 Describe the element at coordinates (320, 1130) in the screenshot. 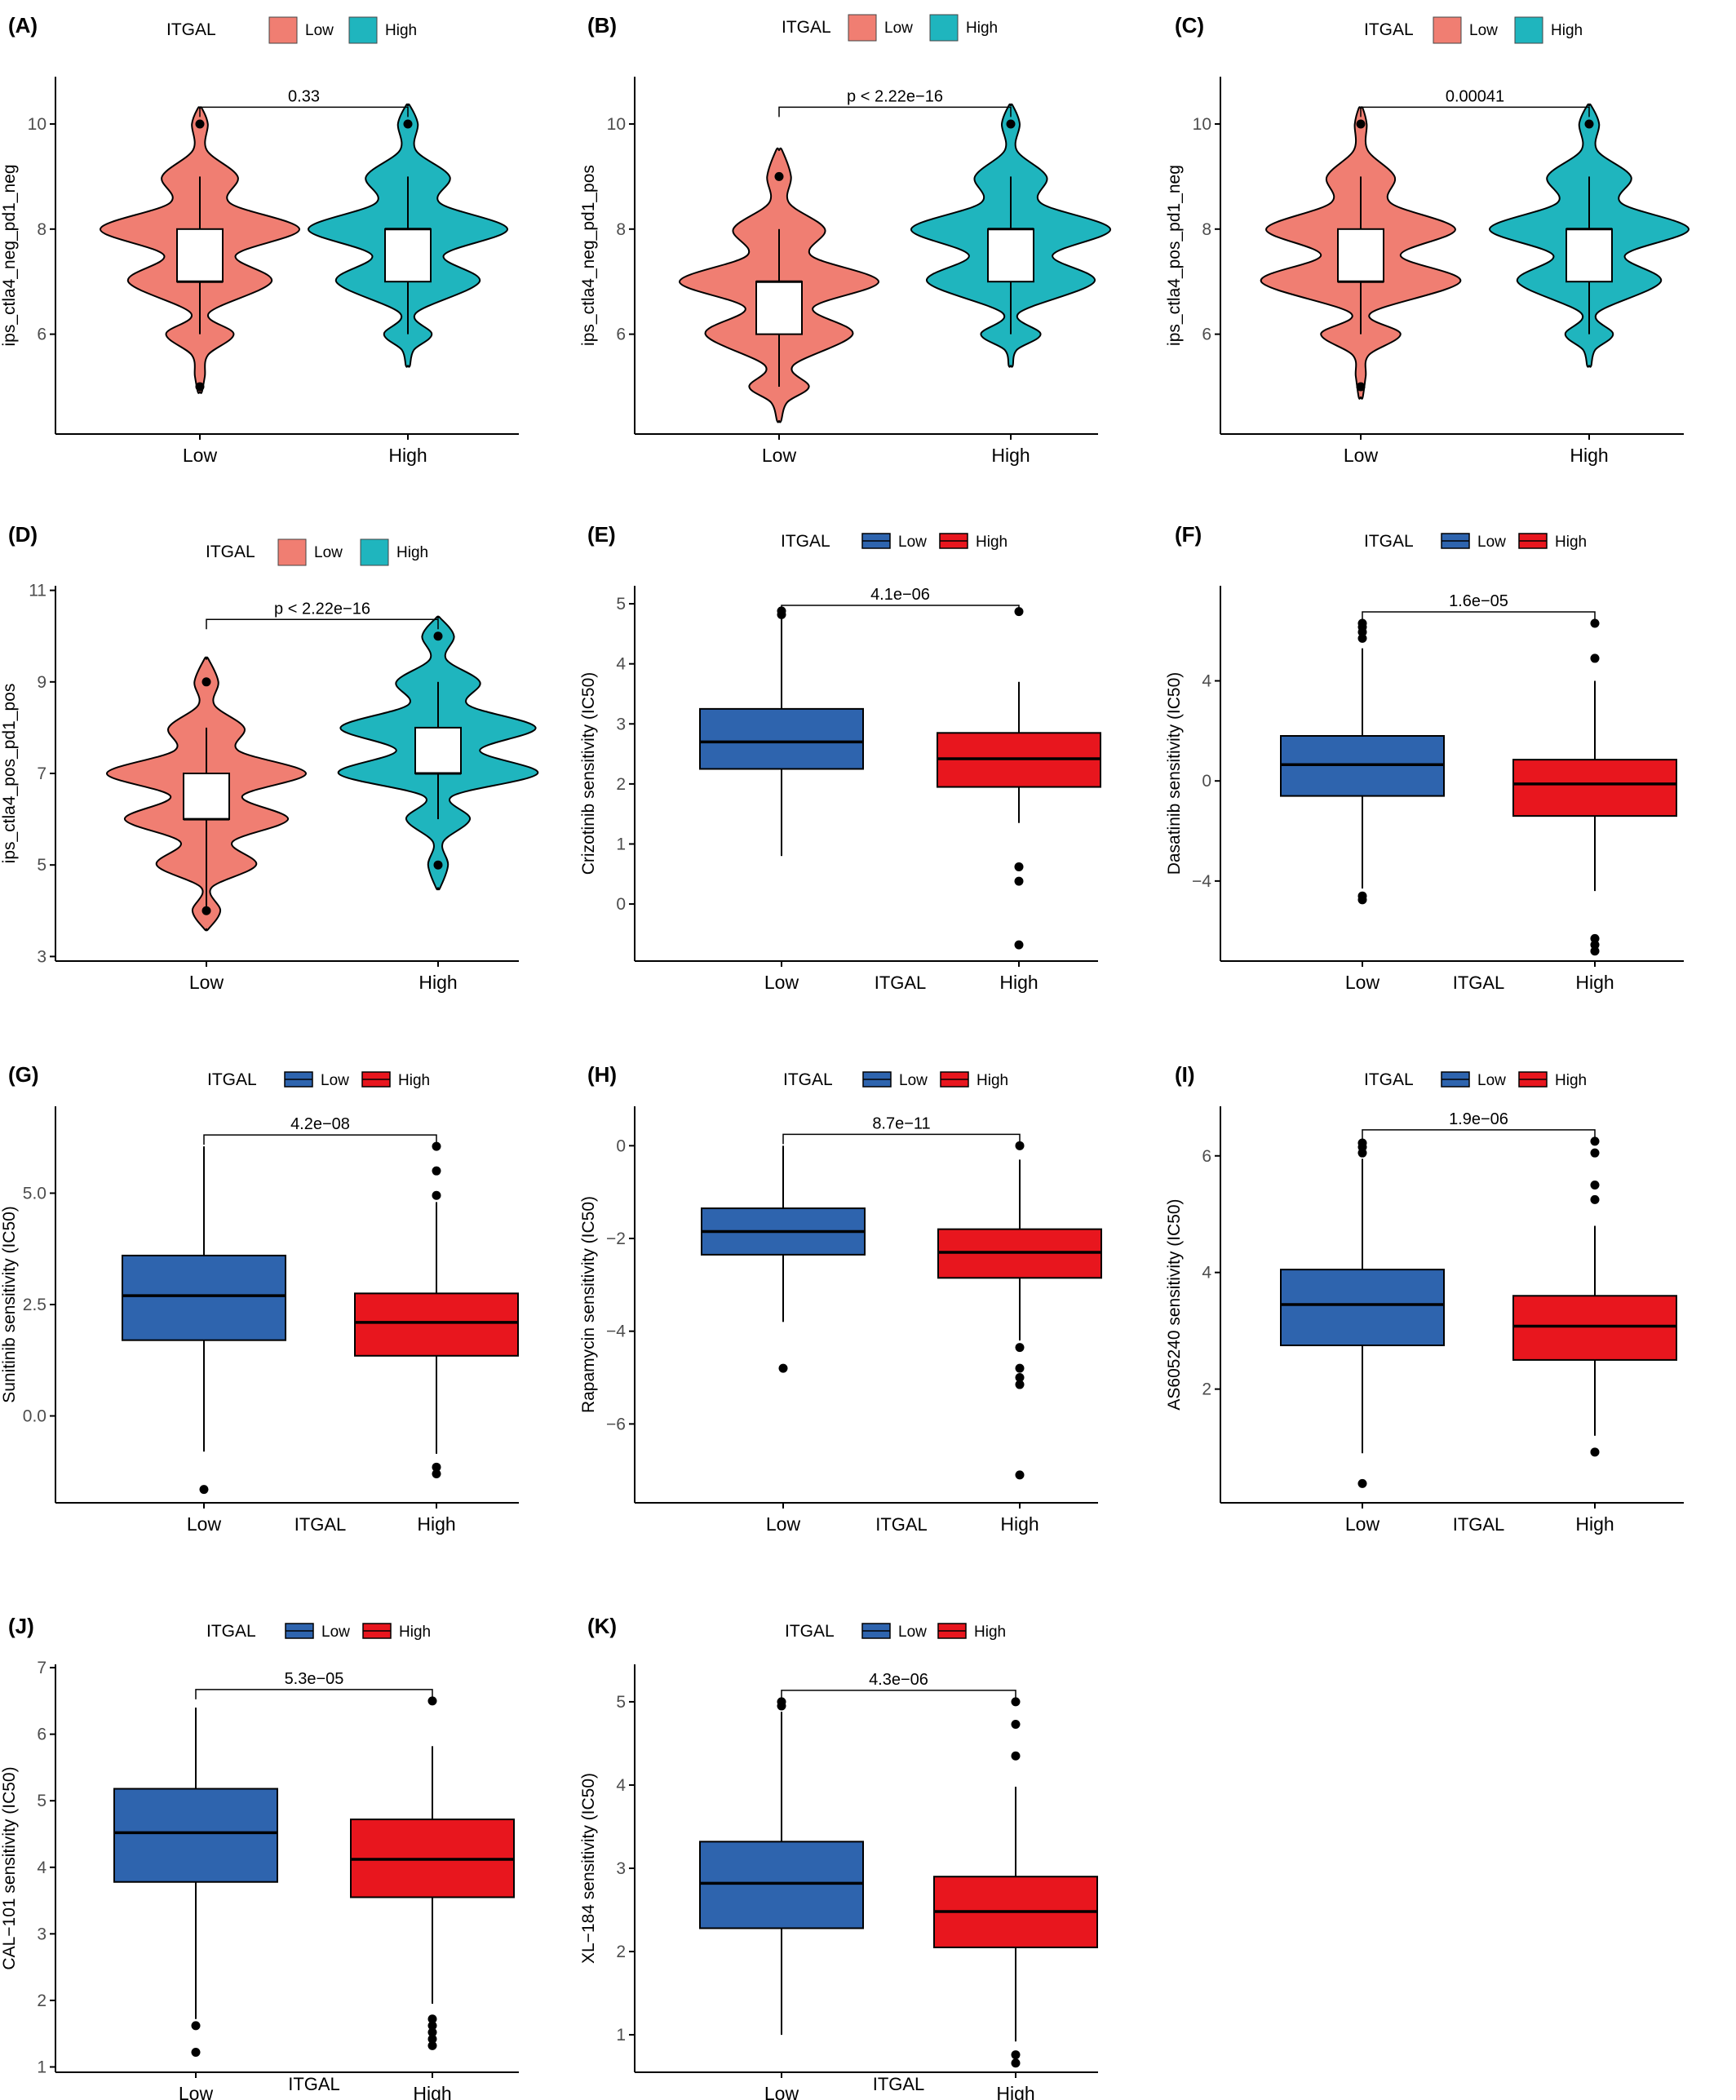

I see `significance-bracket: 4.2e−08` at that location.